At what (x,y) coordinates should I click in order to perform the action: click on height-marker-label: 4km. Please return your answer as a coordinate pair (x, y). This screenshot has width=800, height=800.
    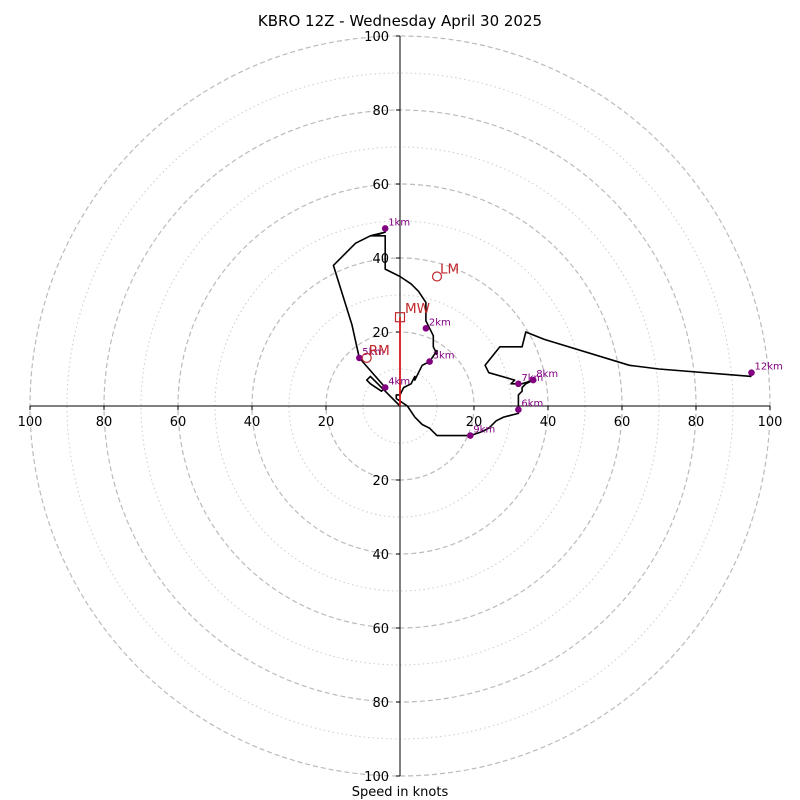
    Looking at the image, I should click on (399, 382).